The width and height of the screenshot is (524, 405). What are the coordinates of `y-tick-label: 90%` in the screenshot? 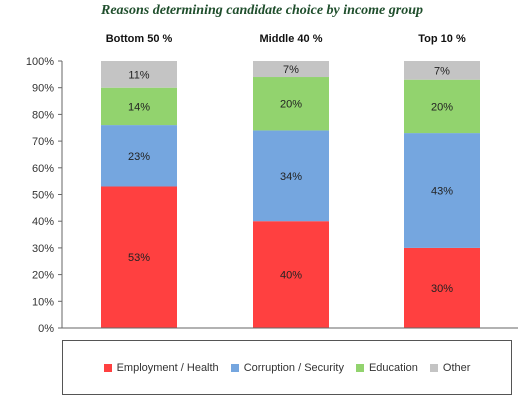 It's located at (43, 89).